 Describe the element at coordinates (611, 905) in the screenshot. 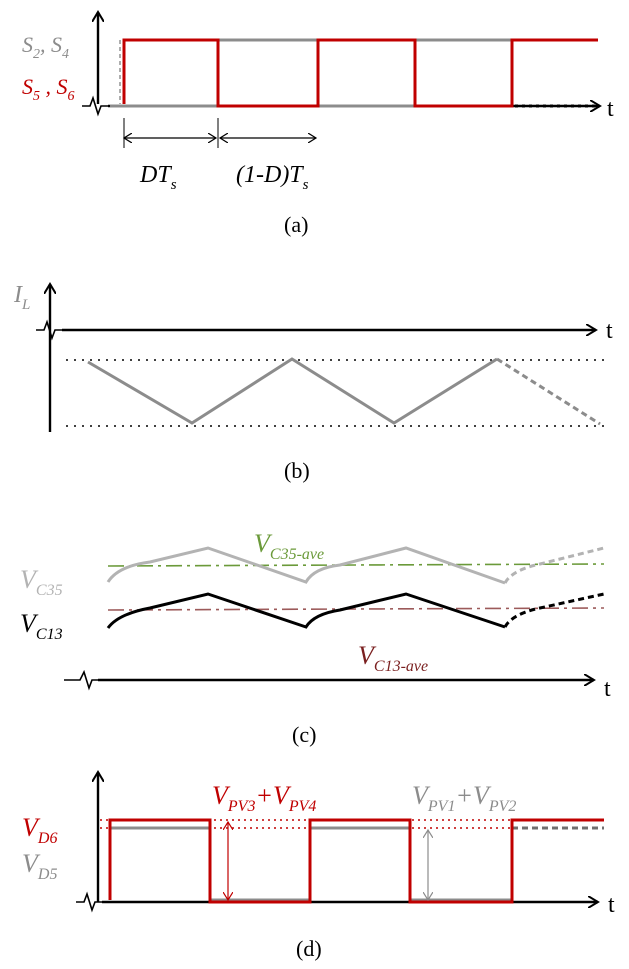

I see `panel-d-t-label: t` at that location.